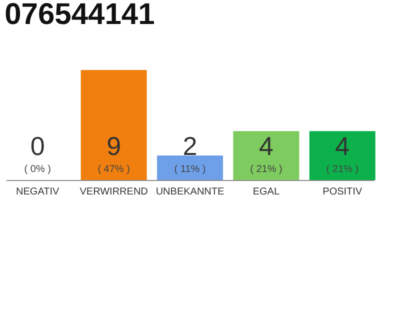 The image size is (410, 320). What do you see at coordinates (190, 146) in the screenshot?
I see `data-label: 2` at bounding box center [190, 146].